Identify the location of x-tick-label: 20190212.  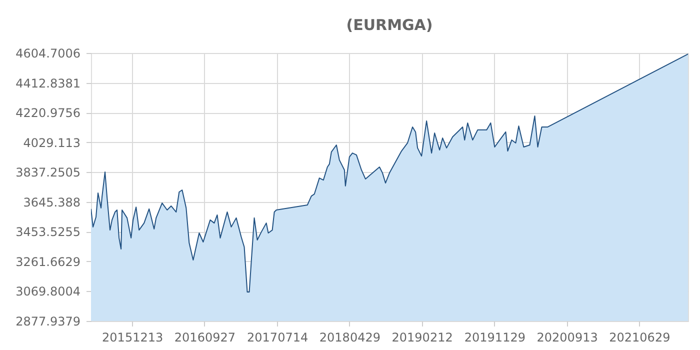
(422, 337).